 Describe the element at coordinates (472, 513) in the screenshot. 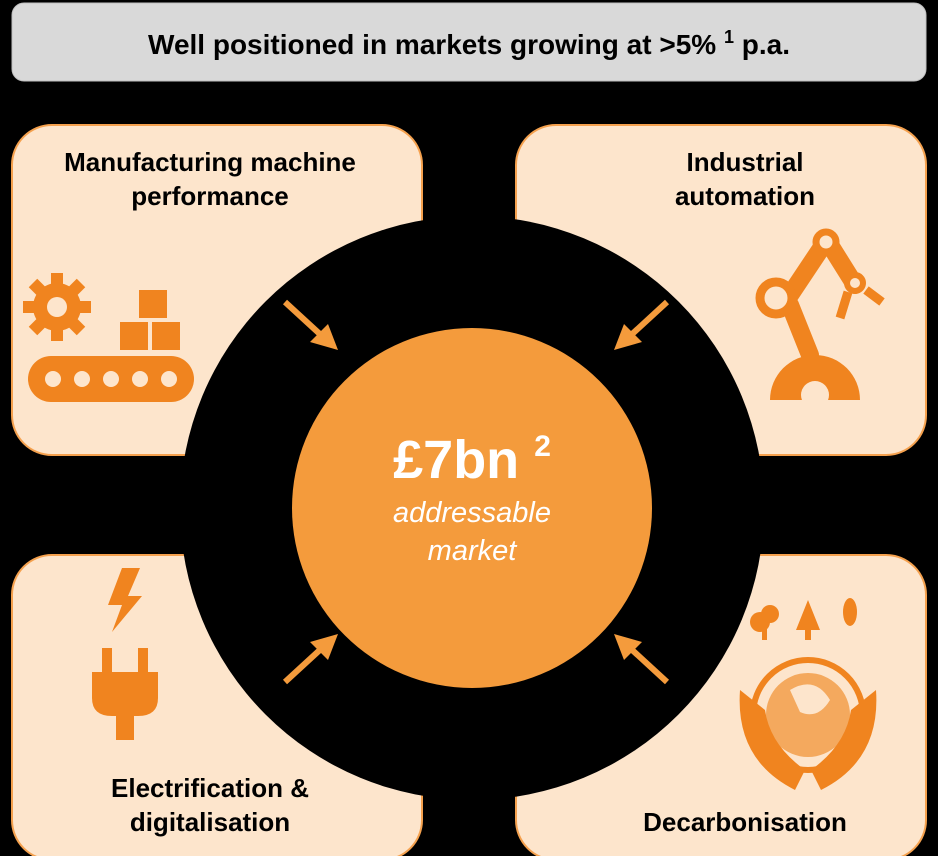

I see `center-line: addressable` at that location.